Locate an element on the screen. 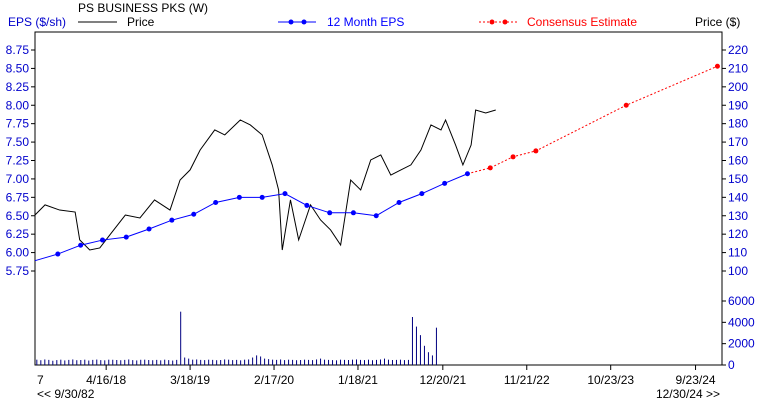 This screenshot has width=760, height=400. eps-tick-label: 6.25 is located at coordinates (18, 234).